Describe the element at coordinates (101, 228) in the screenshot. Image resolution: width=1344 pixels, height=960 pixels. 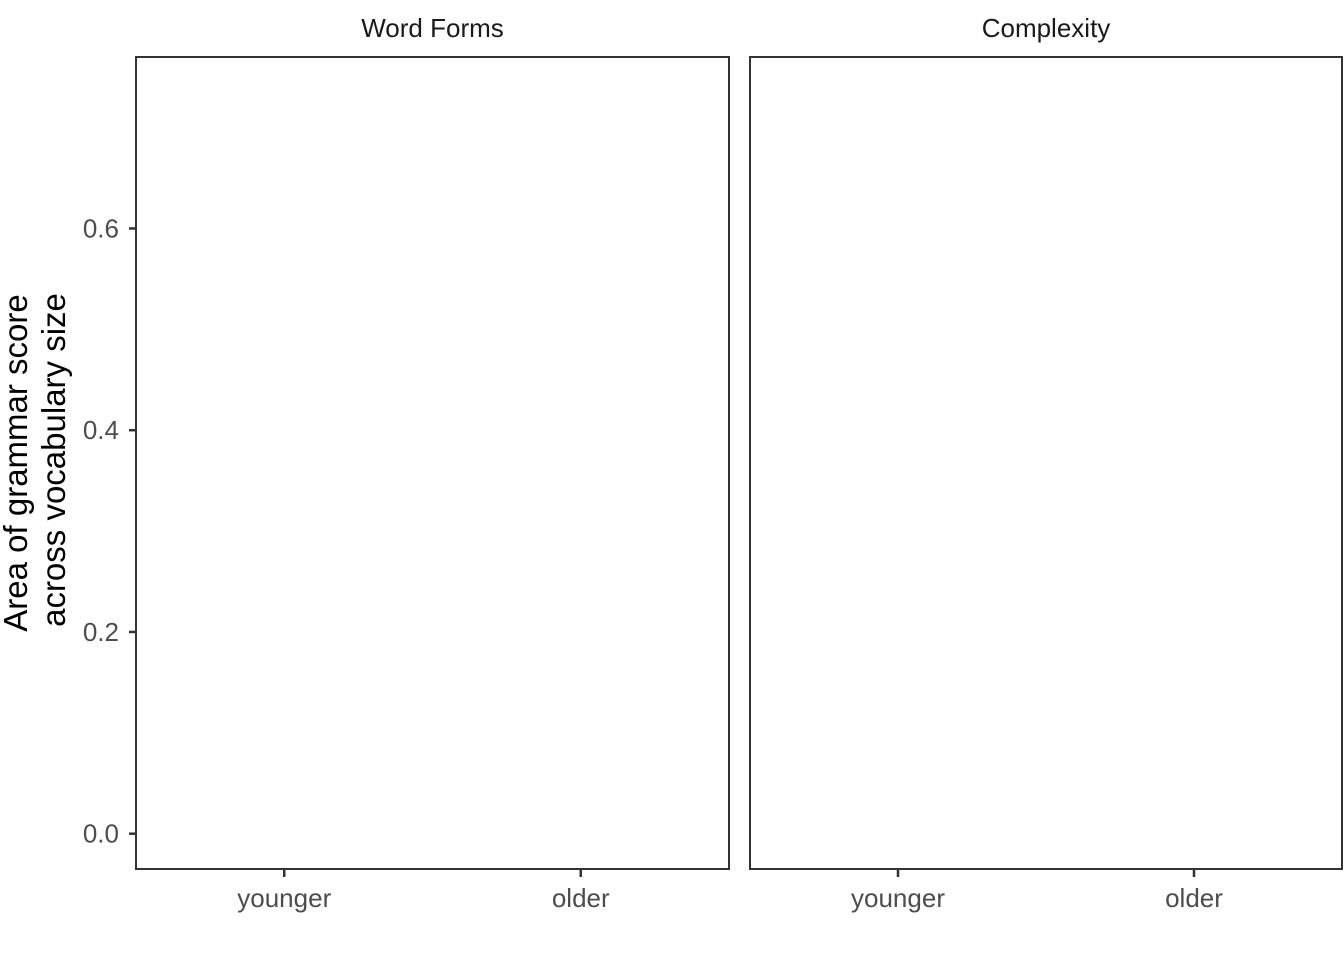
I see `y-tick-label: 0.6` at that location.